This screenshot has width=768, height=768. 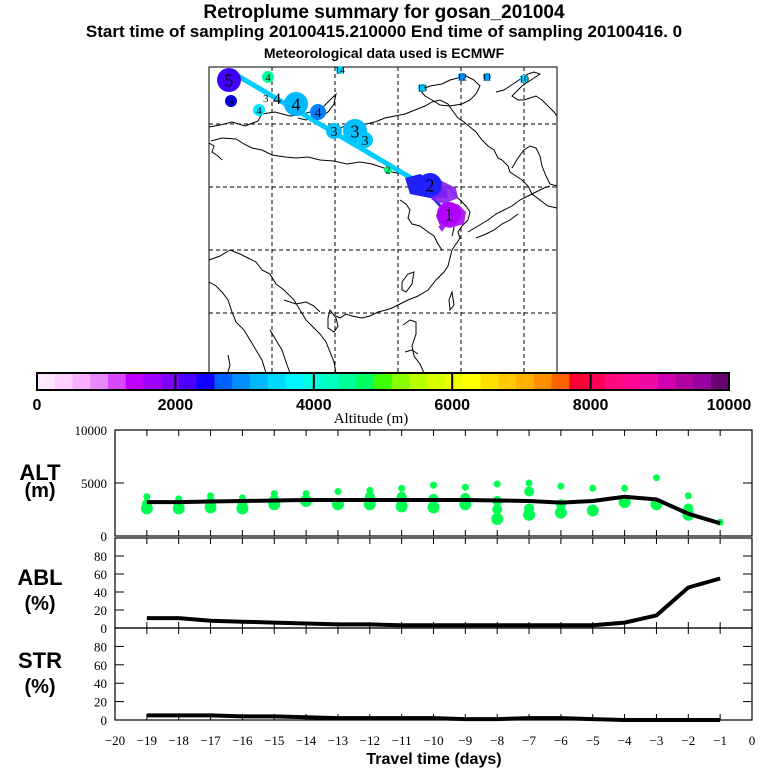 I want to click on x-tick-label: −16, so click(x=242, y=740).